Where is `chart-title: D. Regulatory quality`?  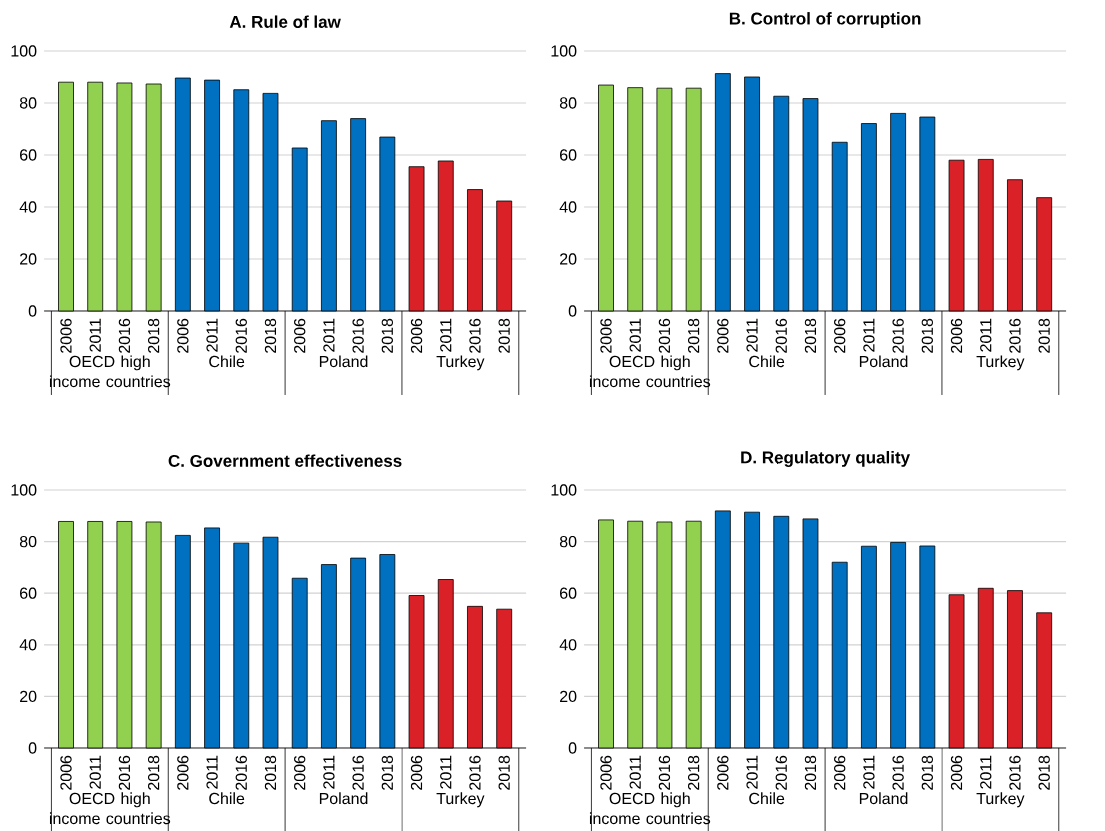
chart-title: D. Regulatory quality is located at coordinates (826, 458).